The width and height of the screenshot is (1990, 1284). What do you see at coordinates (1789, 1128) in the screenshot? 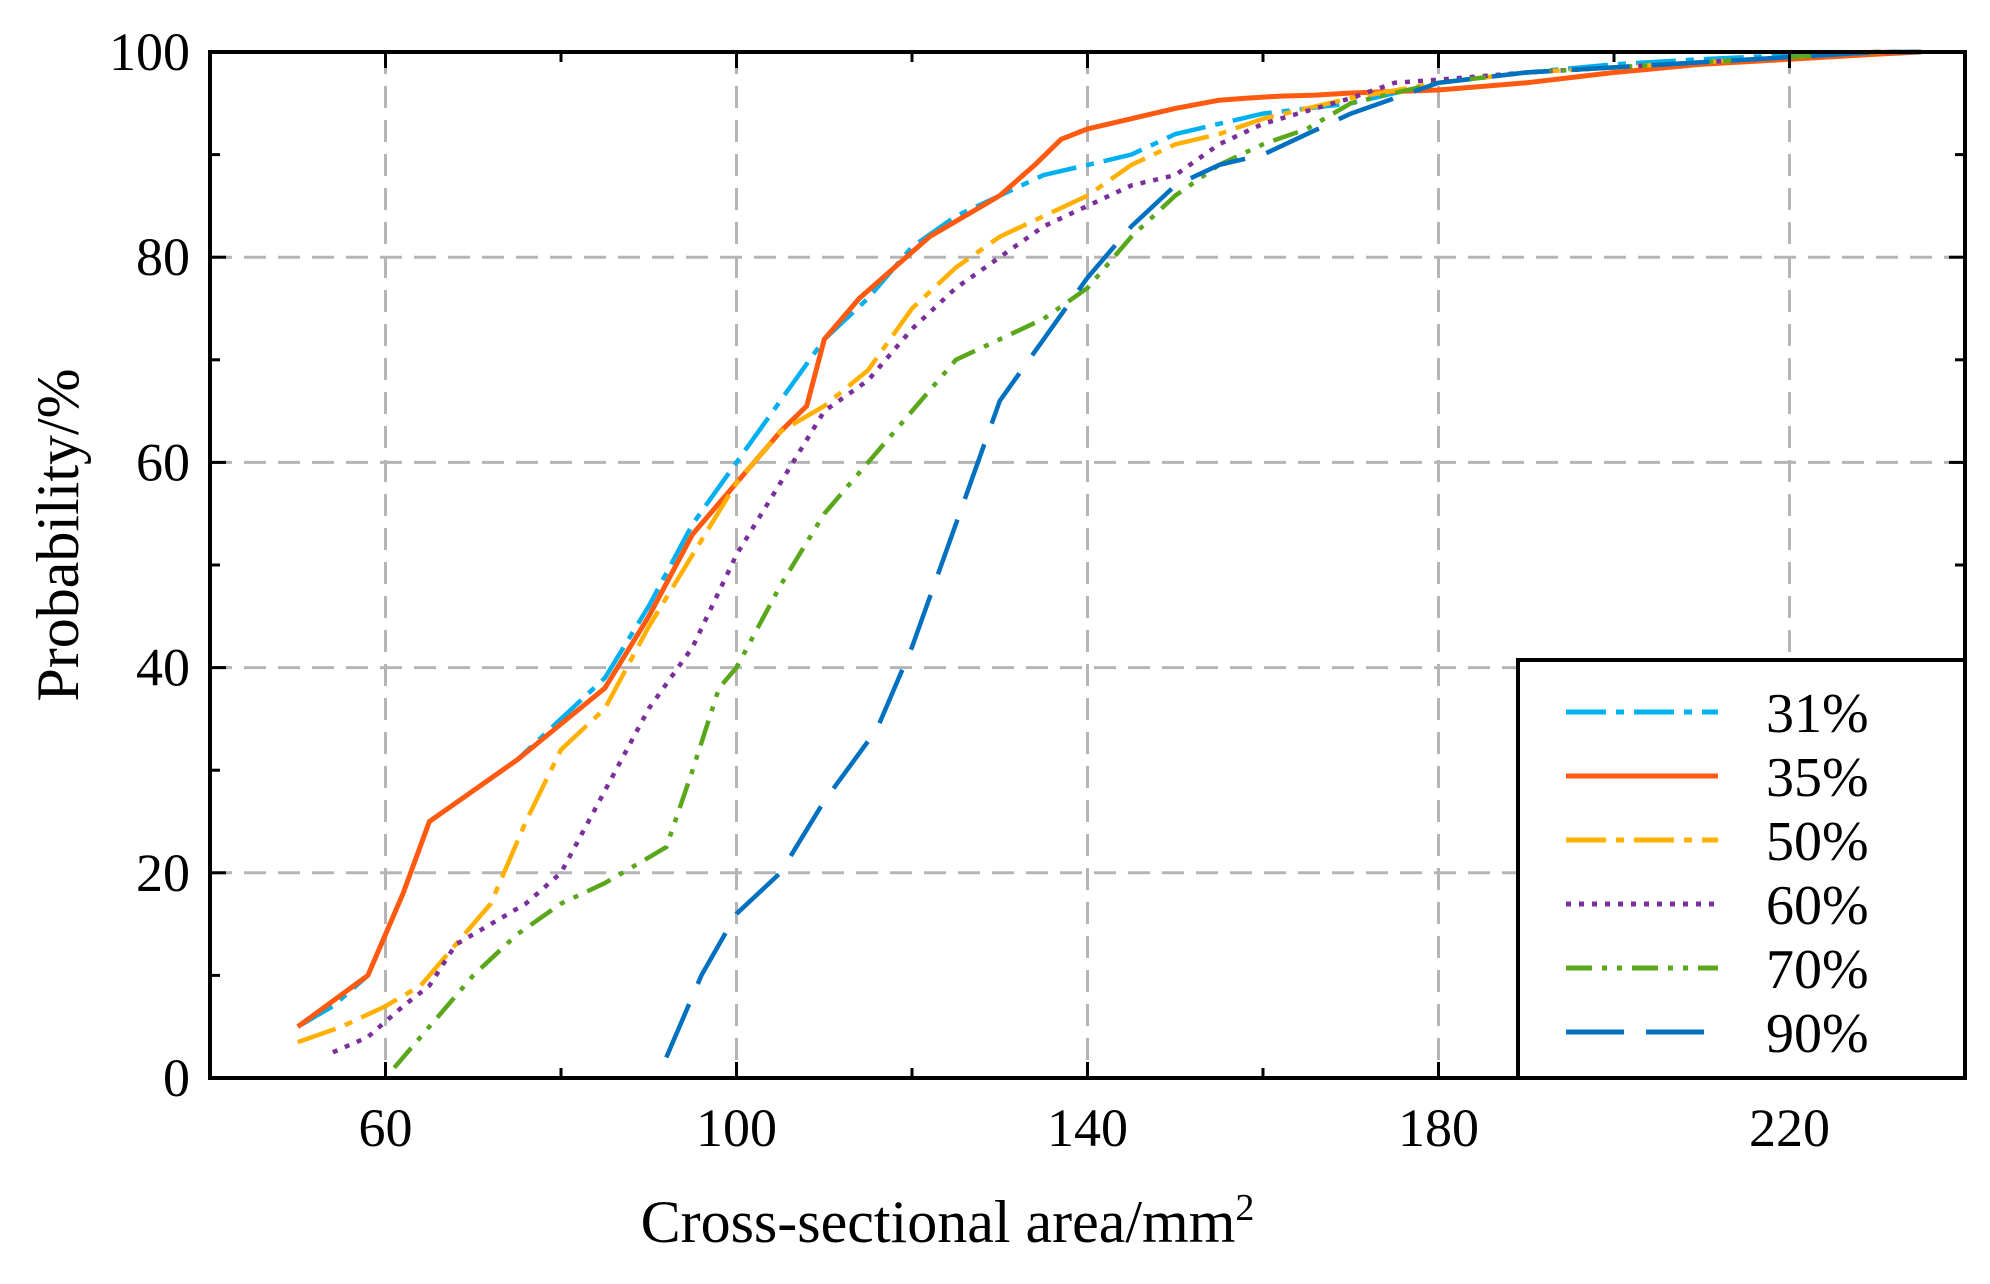
I see `x-tick-label: 220` at bounding box center [1789, 1128].